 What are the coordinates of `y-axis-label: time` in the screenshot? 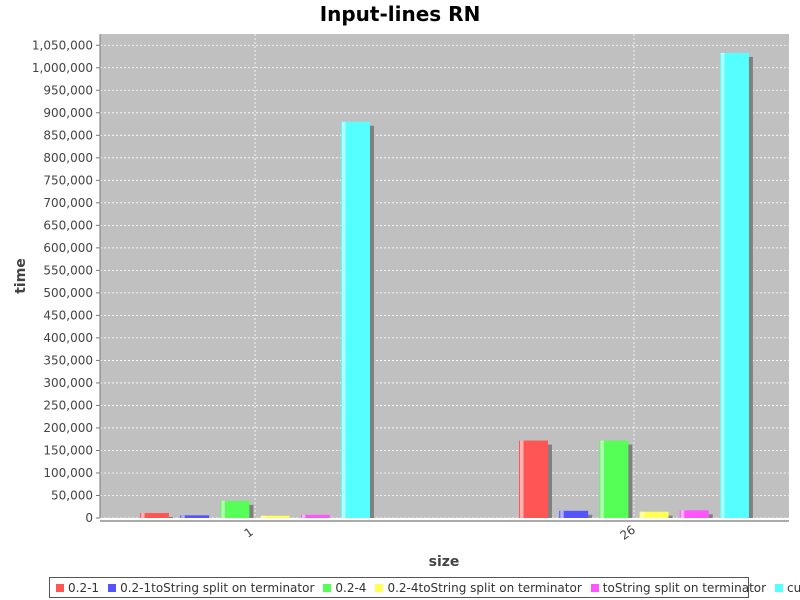 It's located at (21, 276).